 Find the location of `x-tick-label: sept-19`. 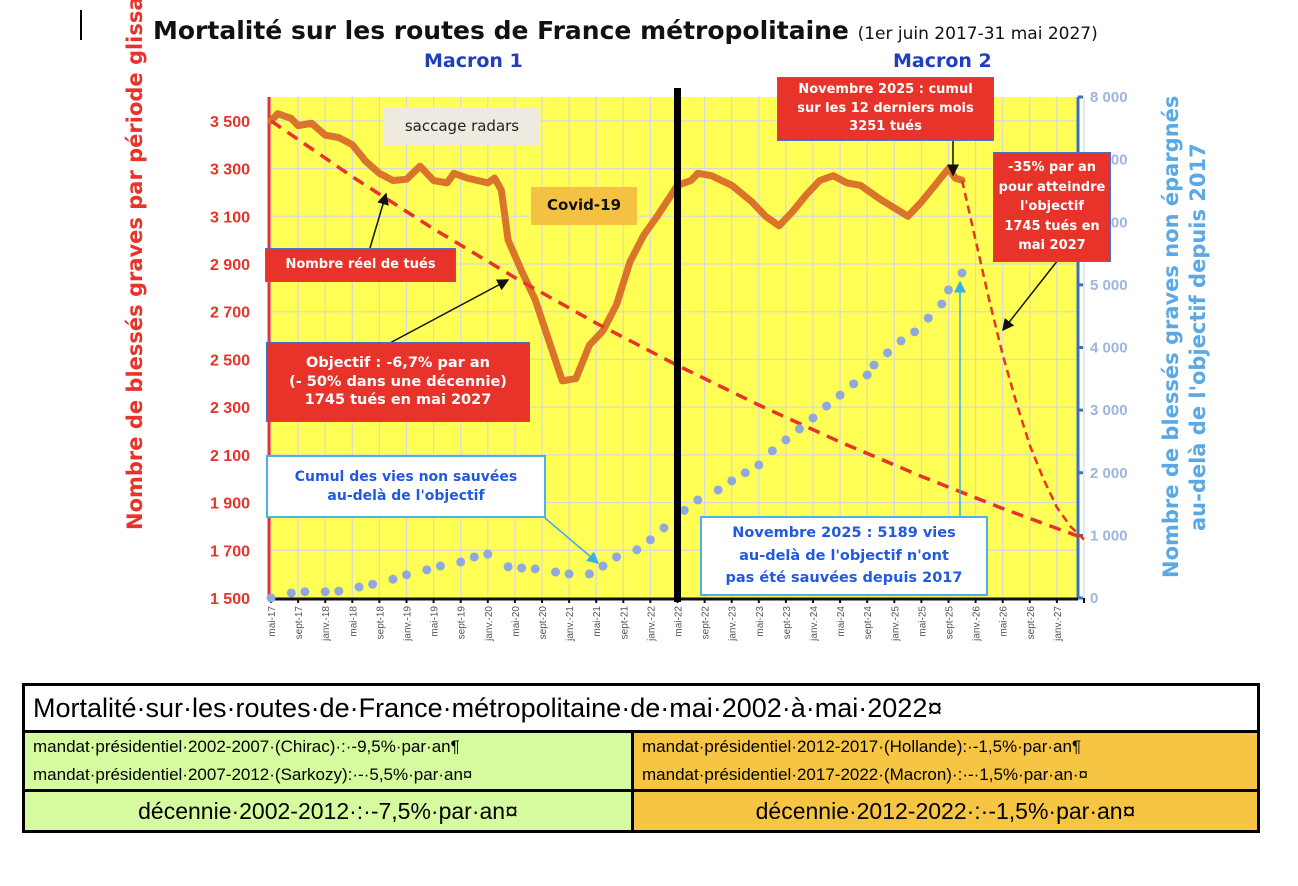

x-tick-label: sept-19 is located at coordinates (462, 623).